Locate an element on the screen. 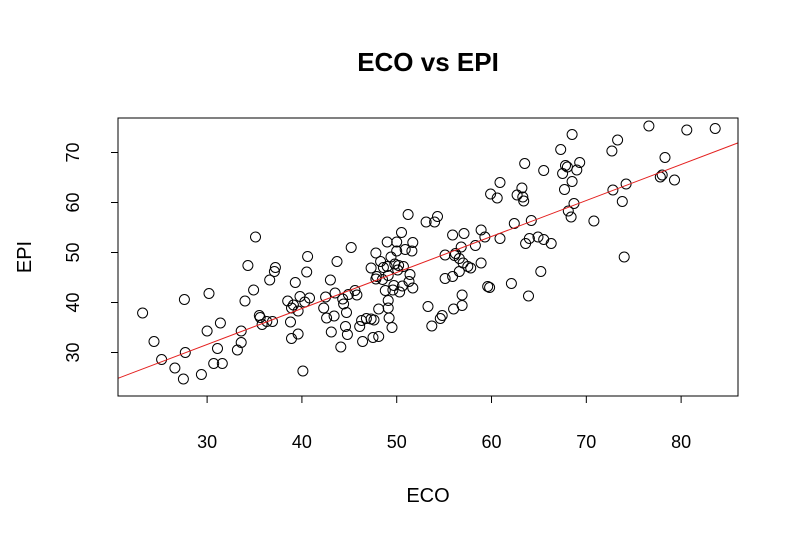  y-tick-label: 50 is located at coordinates (73, 252).